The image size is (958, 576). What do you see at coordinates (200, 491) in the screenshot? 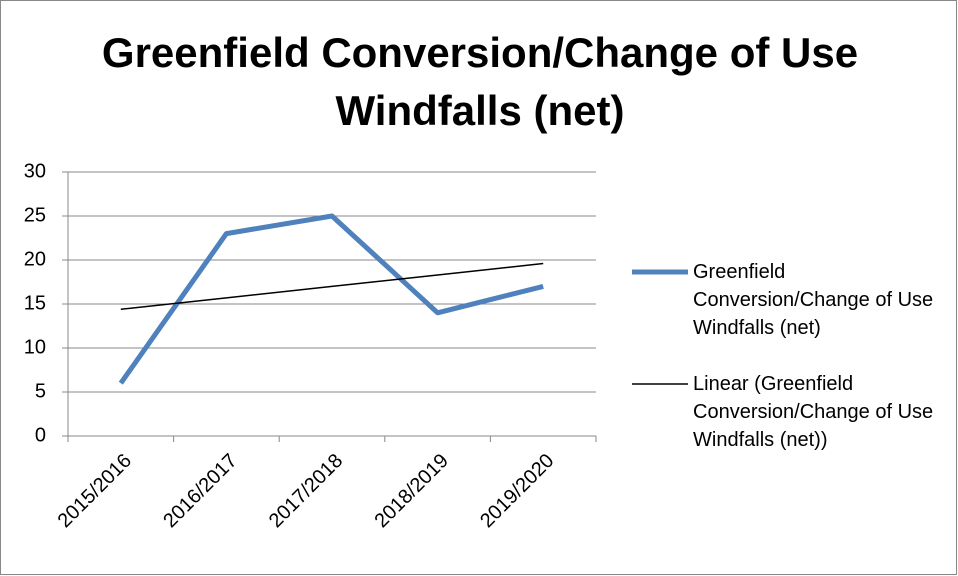
I see `x-tick-label: 2016/2017` at bounding box center [200, 491].